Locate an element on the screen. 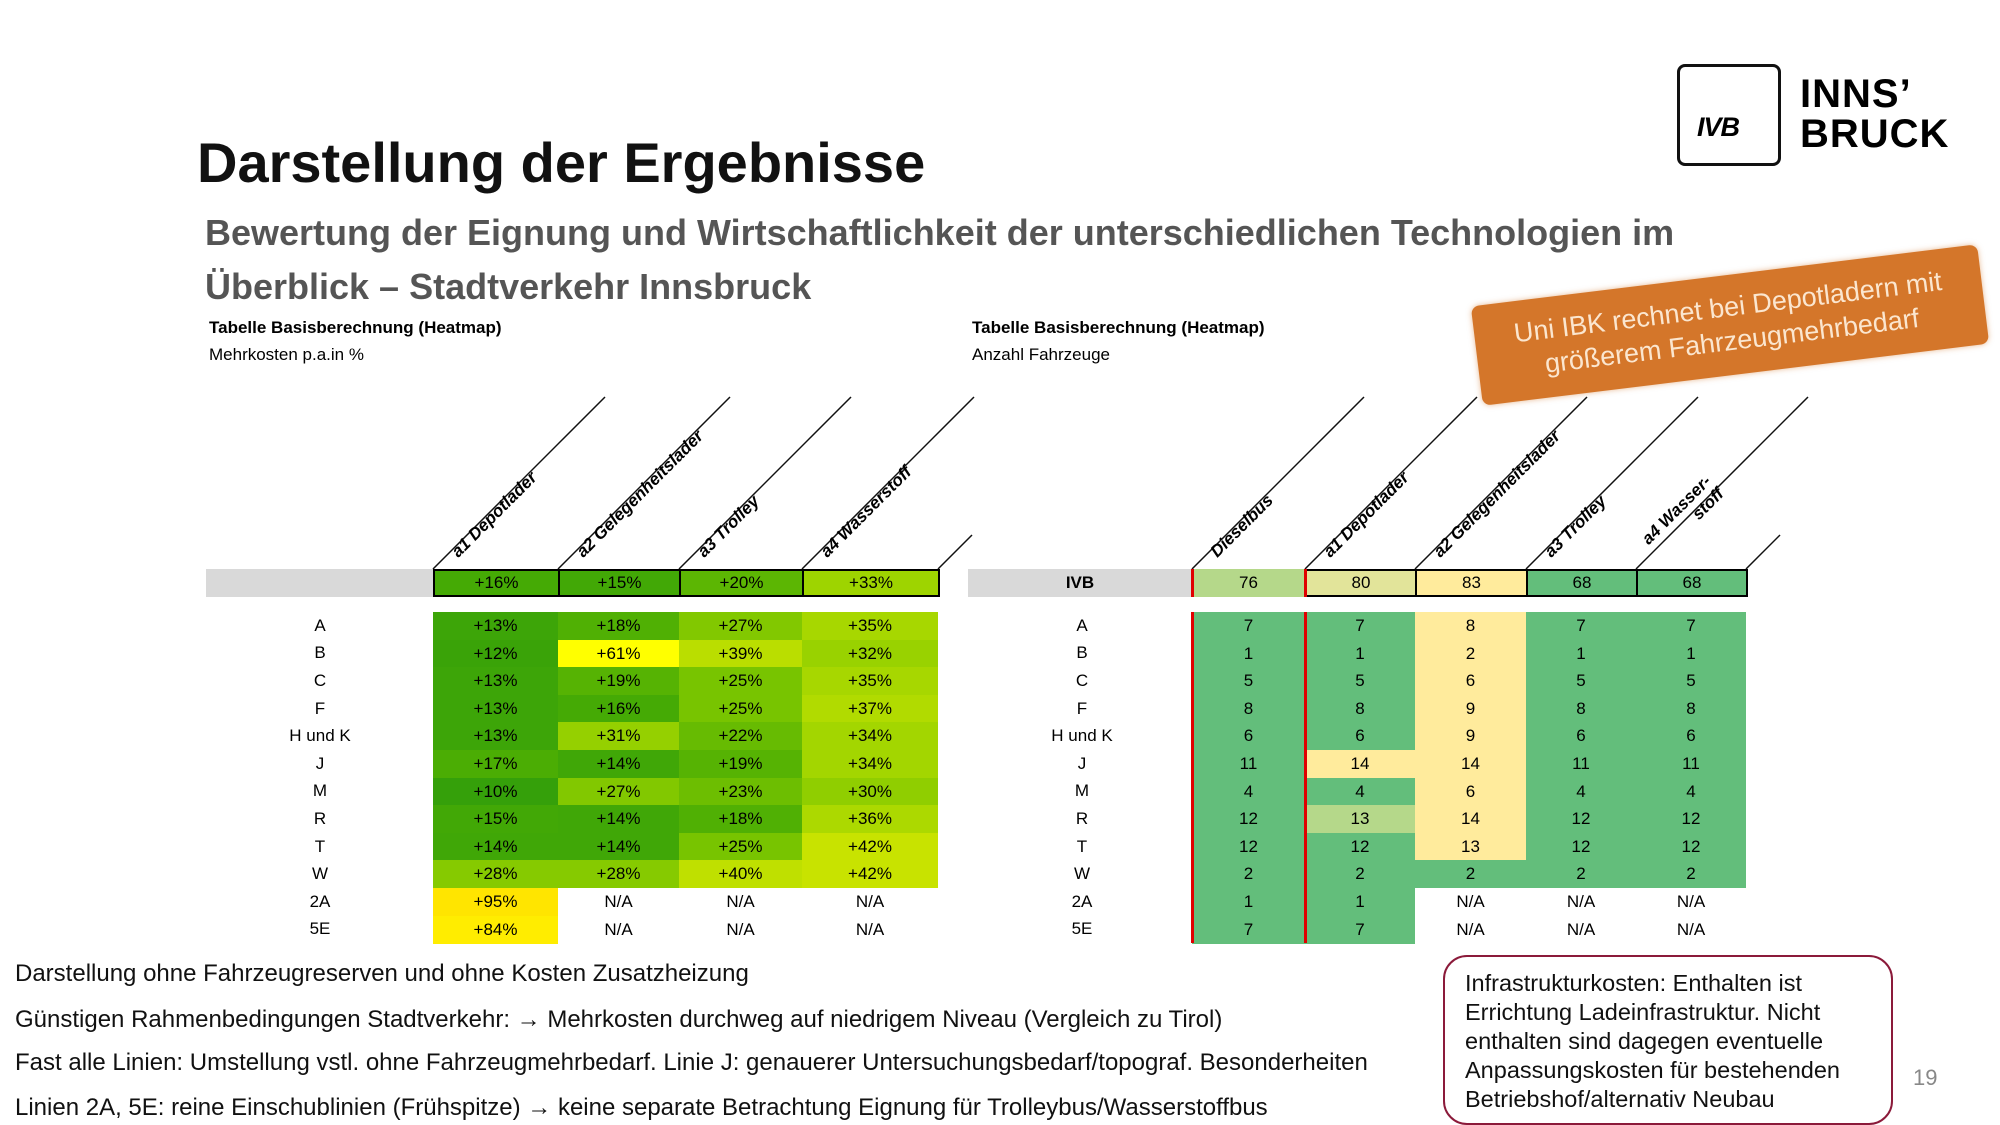 This screenshot has width=2000, height=1125. heatmap-cell: +31% is located at coordinates (618, 736).